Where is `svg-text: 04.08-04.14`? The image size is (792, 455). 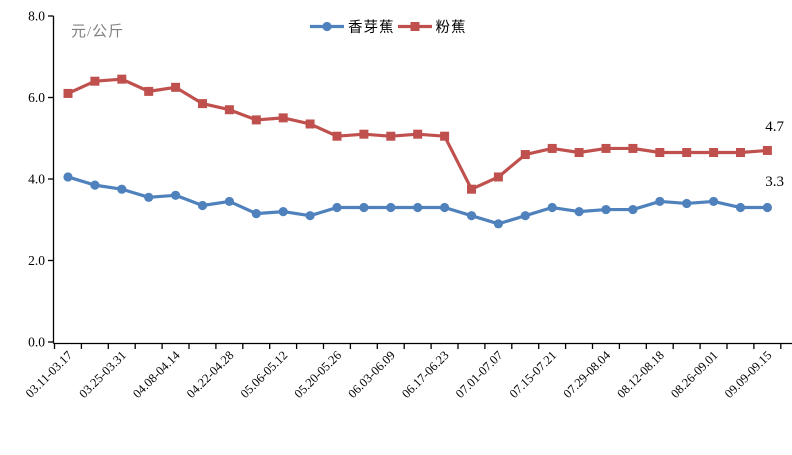 svg-text: 04.08-04.14 is located at coordinates (156, 374).